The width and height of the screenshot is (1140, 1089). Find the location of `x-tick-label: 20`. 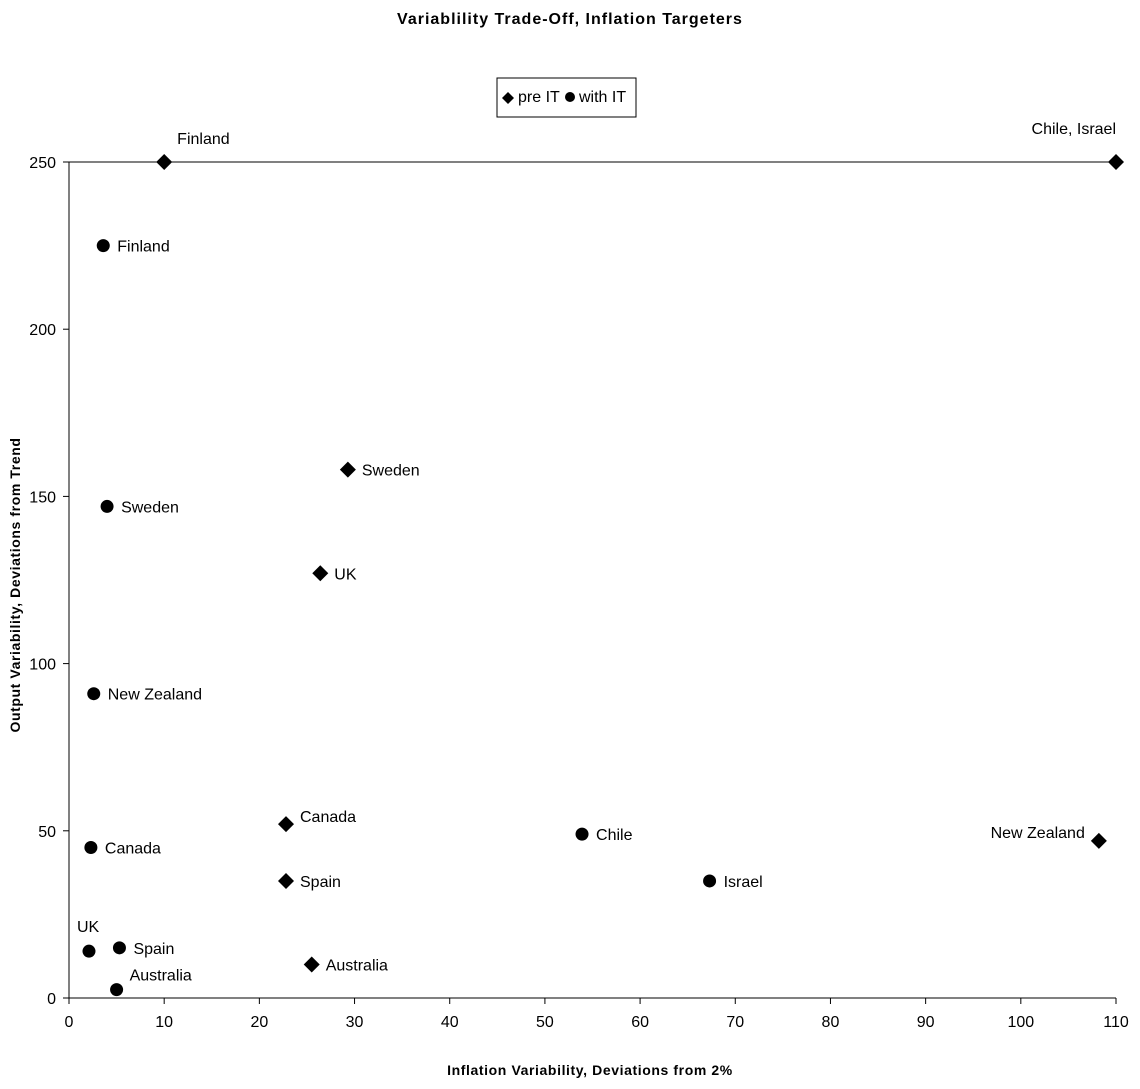

x-tick-label: 20 is located at coordinates (259, 1022).